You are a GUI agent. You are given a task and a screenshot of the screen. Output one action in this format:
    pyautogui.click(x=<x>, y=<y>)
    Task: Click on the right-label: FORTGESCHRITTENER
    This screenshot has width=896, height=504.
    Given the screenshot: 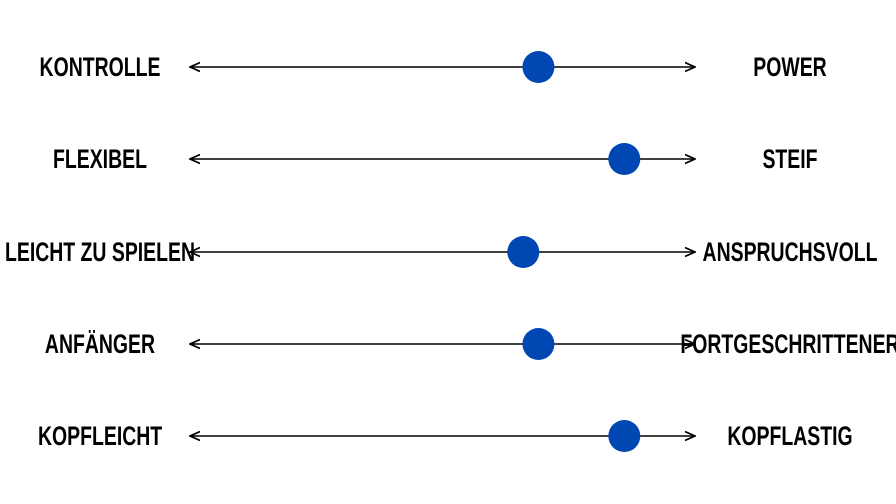 What is the action you would take?
    pyautogui.click(x=788, y=344)
    